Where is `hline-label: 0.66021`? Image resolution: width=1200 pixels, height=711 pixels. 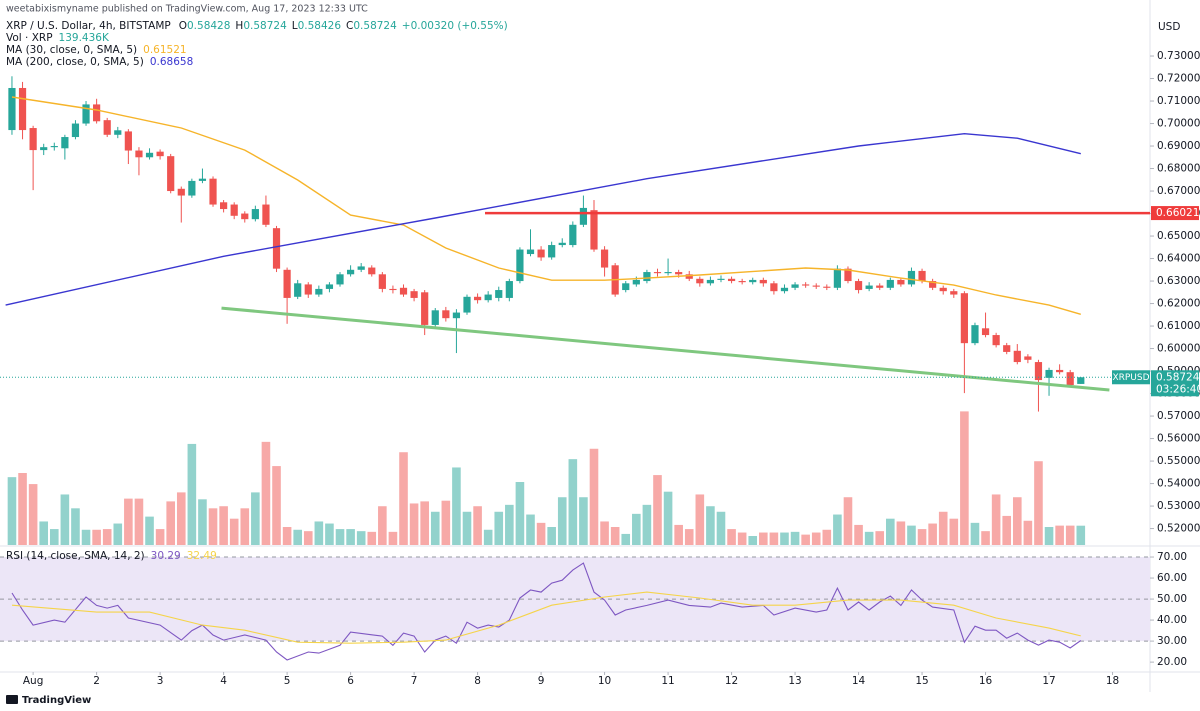 hline-label: 0.66021 is located at coordinates (1177, 213).